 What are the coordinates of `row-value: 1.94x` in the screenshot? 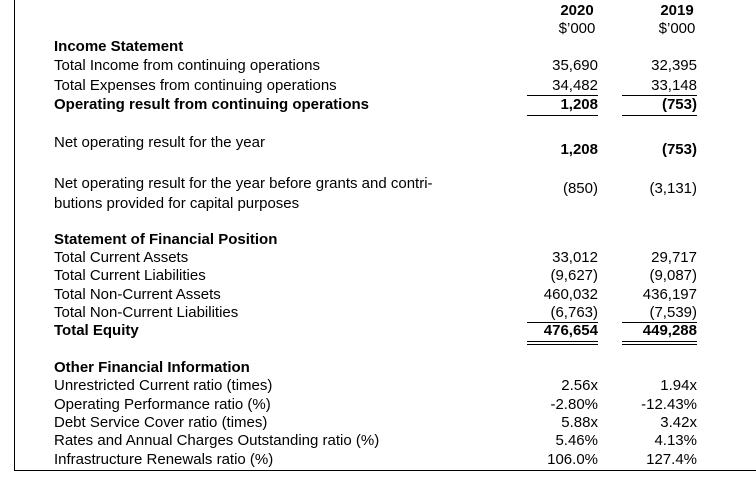 It's located at (678, 385).